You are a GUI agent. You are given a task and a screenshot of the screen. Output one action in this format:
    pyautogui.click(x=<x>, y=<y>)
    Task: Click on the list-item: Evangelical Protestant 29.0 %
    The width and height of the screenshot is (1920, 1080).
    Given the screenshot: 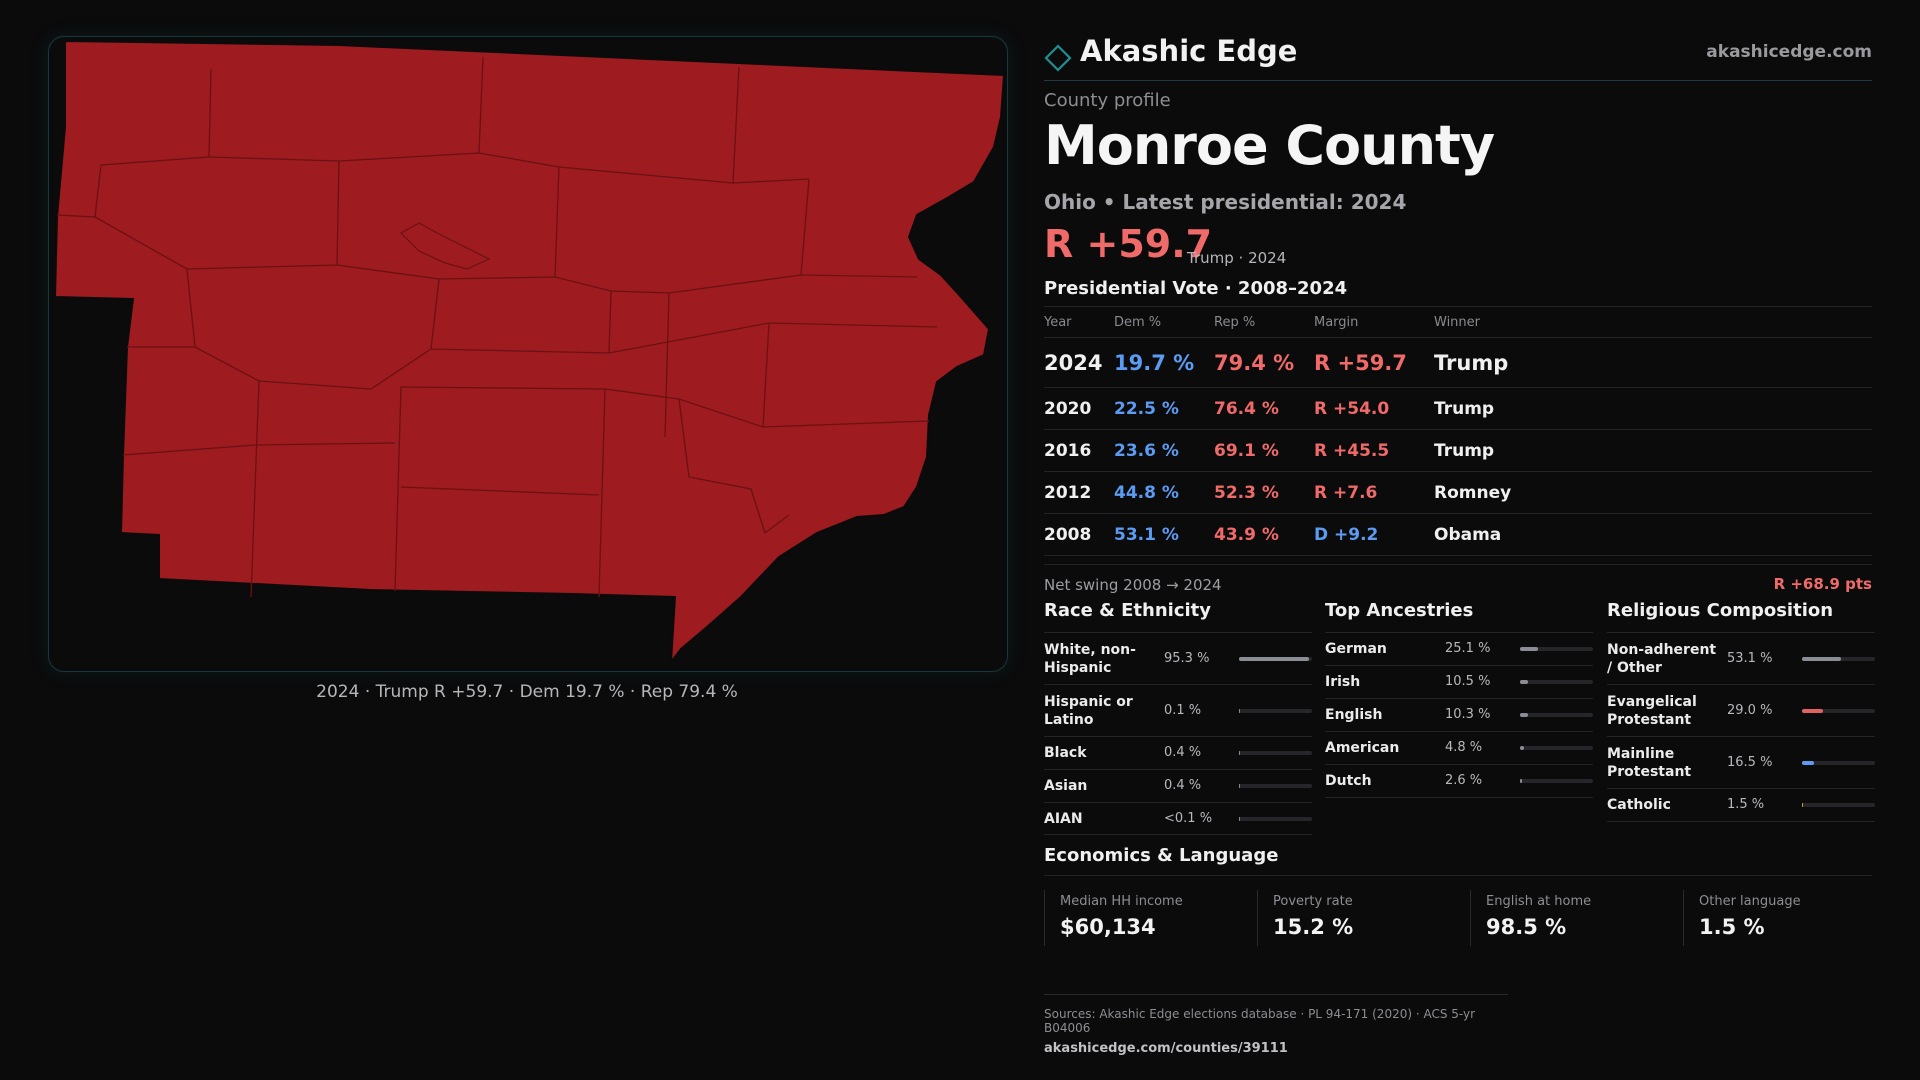 What is the action you would take?
    pyautogui.click(x=1741, y=711)
    